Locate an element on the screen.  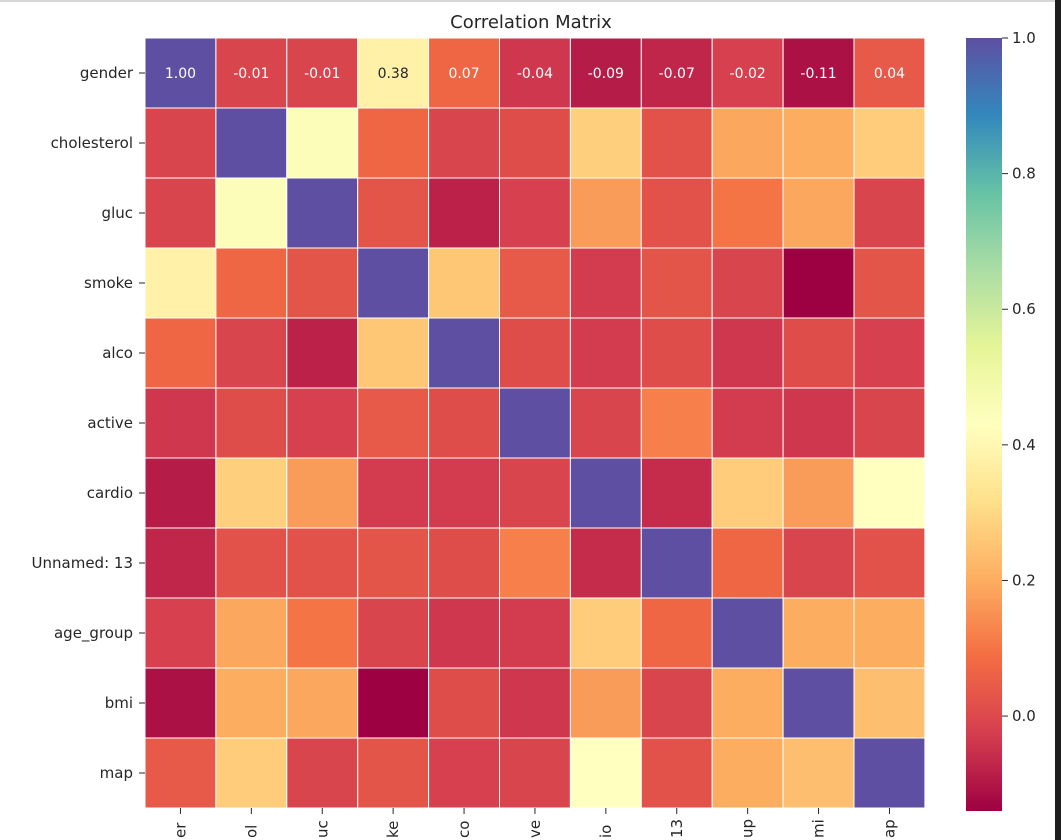
cell-value-label: 0.07 is located at coordinates (463, 74).